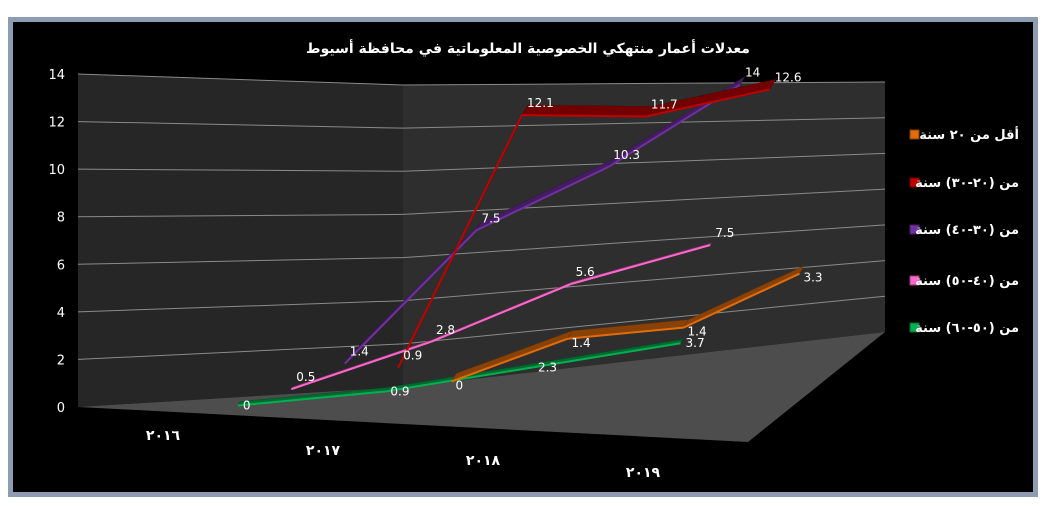 The image size is (1047, 506). Describe the element at coordinates (163, 436) in the screenshot. I see `x-tick-label: ٢٠١٦` at that location.